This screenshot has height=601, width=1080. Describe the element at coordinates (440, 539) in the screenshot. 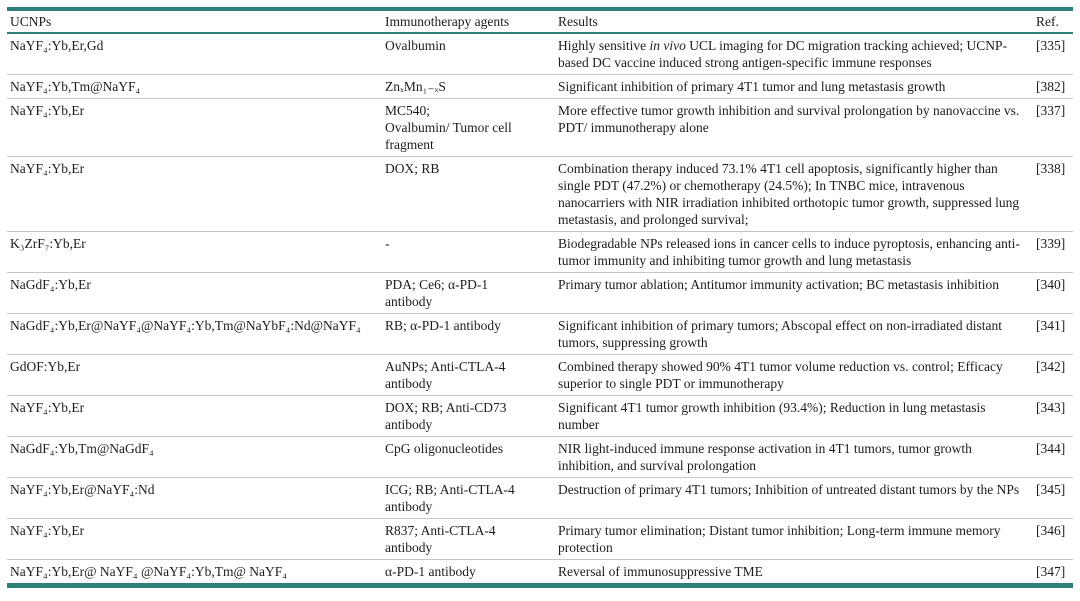

I see `agents-cell: R837; Anti-CTLA-4 antibody` at that location.